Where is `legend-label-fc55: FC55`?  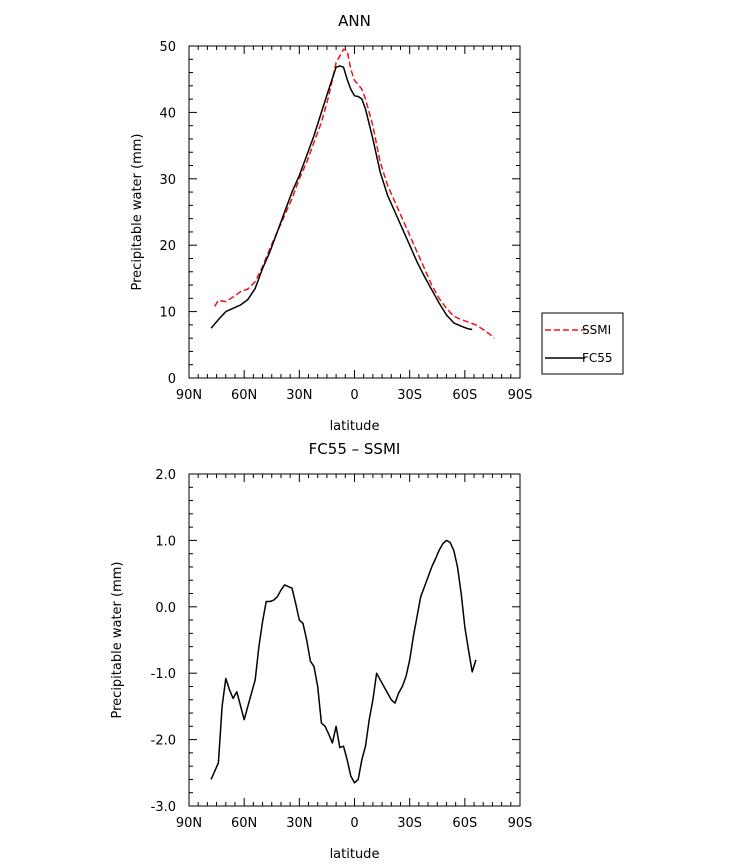 legend-label-fc55: FC55 is located at coordinates (597, 358).